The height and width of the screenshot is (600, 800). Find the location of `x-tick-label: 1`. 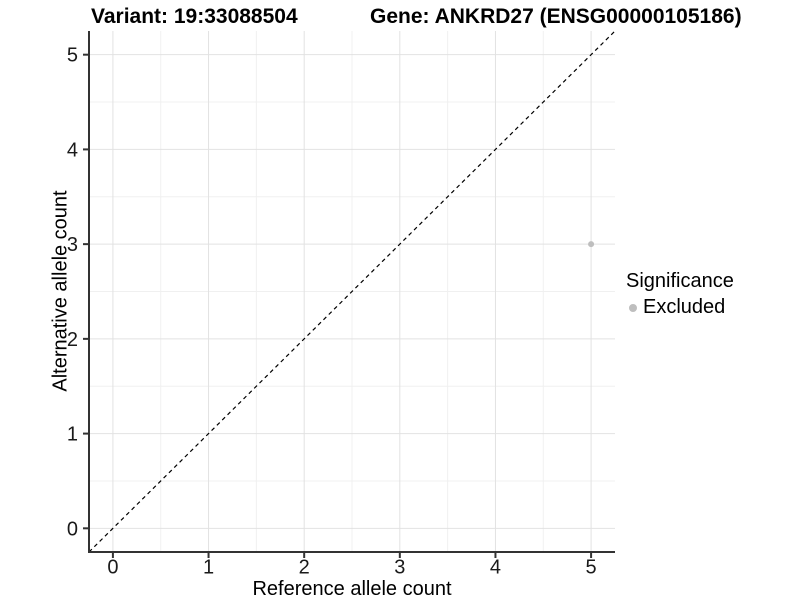

x-tick-label: 1 is located at coordinates (208, 568).